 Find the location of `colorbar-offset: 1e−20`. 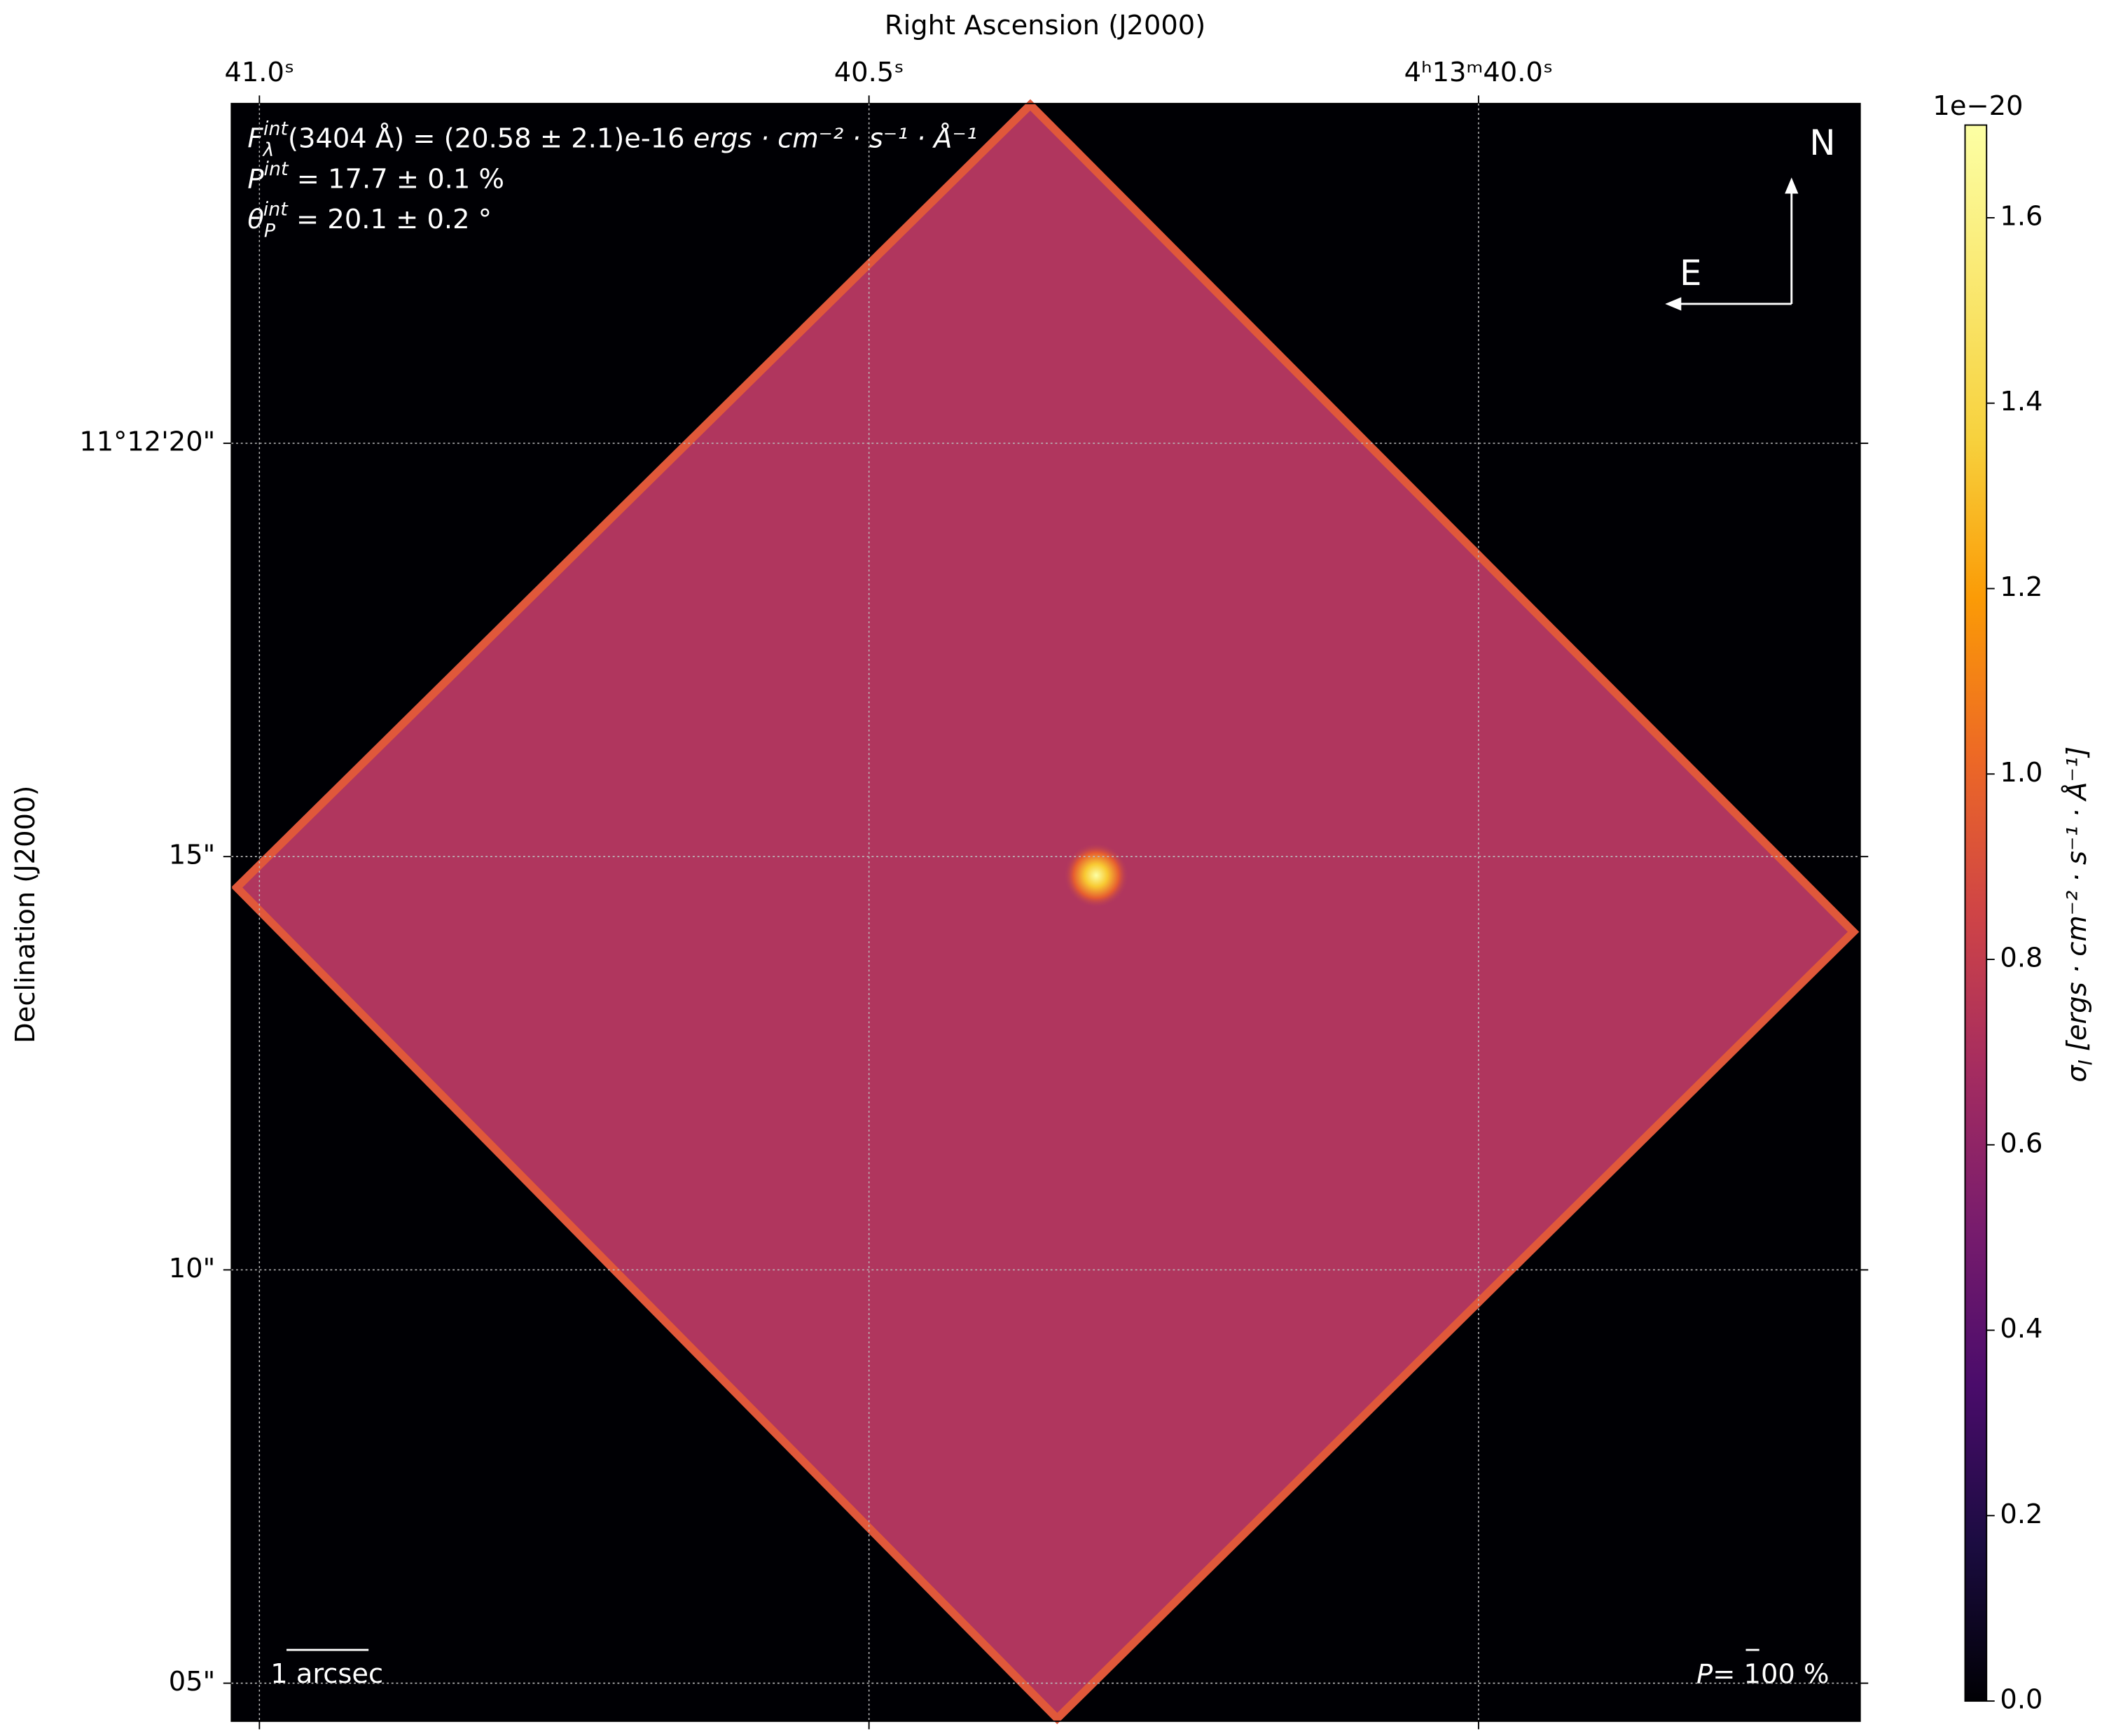

colorbar-offset: 1e−20 is located at coordinates (1977, 106).